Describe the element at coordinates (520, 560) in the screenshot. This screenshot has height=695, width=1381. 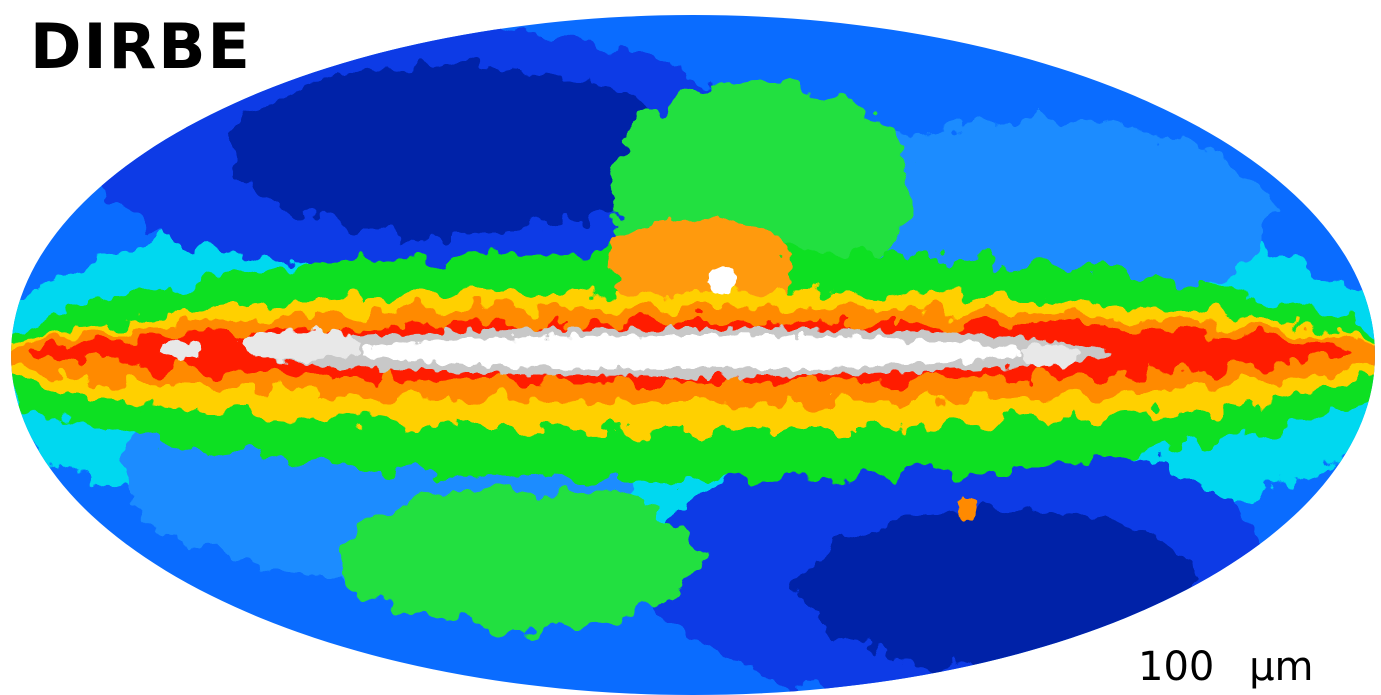
I see `green-arch` at that location.